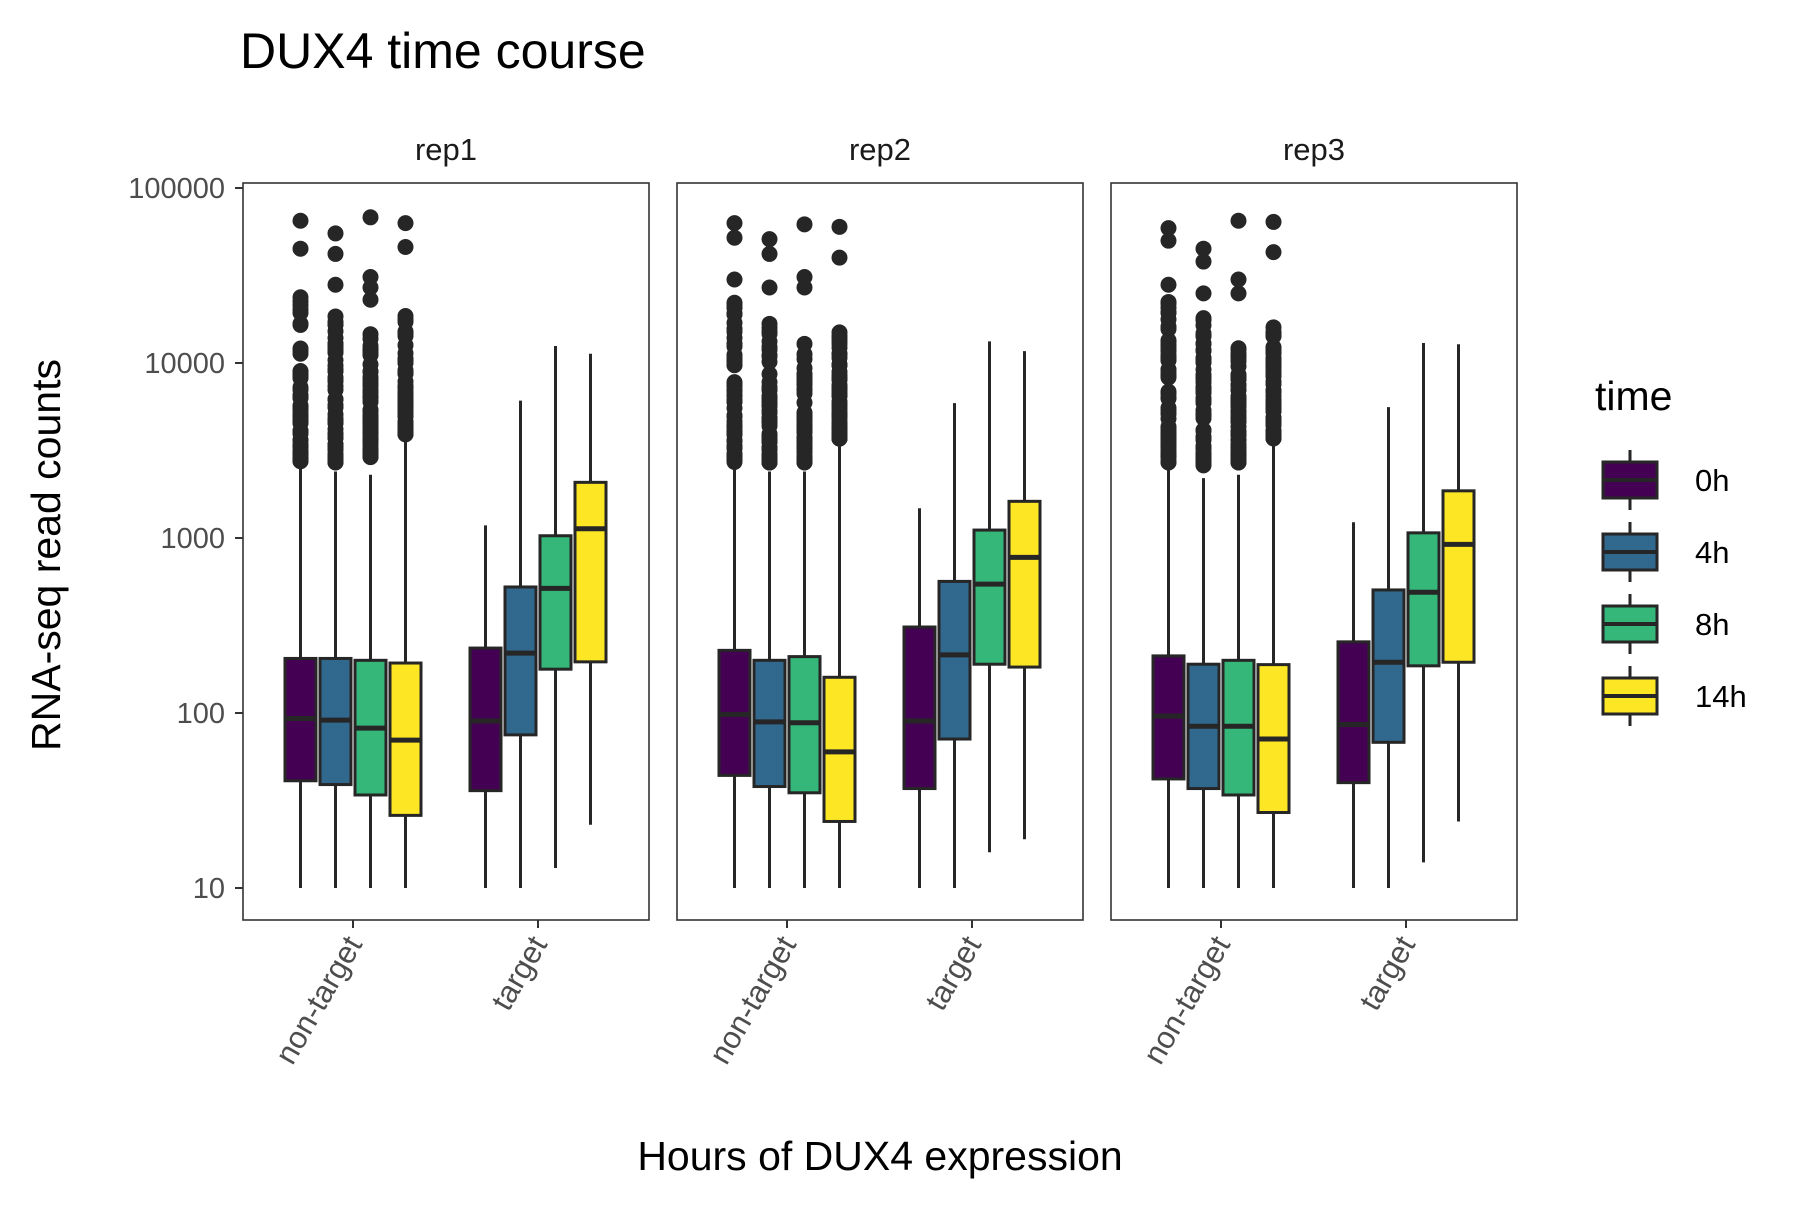  Describe the element at coordinates (1712, 552) in the screenshot. I see `legend-label: 4h` at that location.